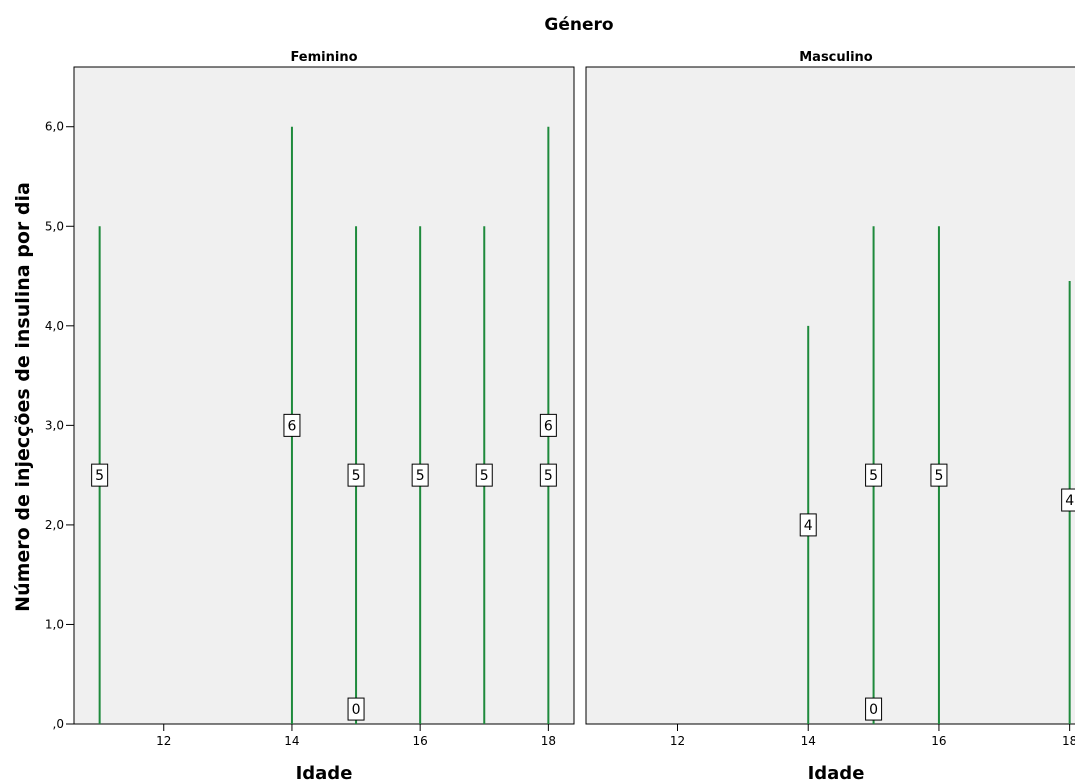  What do you see at coordinates (323, 57) in the screenshot?
I see `panel-title-feminino: Feminino` at bounding box center [323, 57].